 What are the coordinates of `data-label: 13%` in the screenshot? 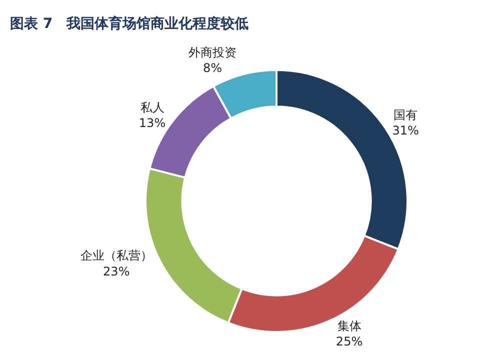 It's located at (152, 123).